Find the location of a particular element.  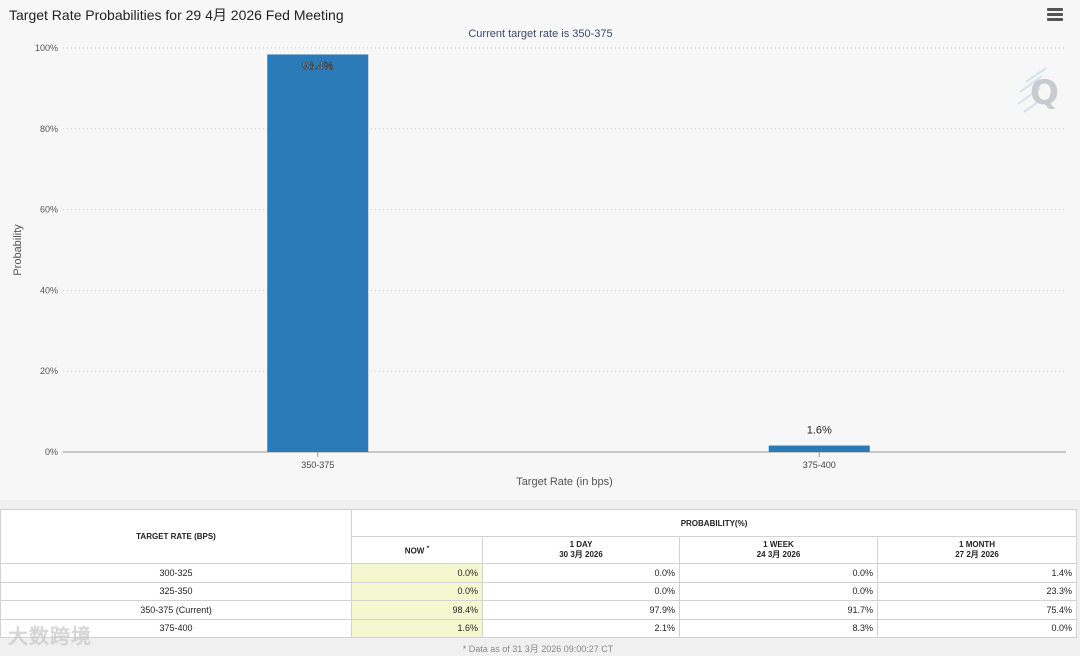

y-tick-label: 0% is located at coordinates (51, 452).